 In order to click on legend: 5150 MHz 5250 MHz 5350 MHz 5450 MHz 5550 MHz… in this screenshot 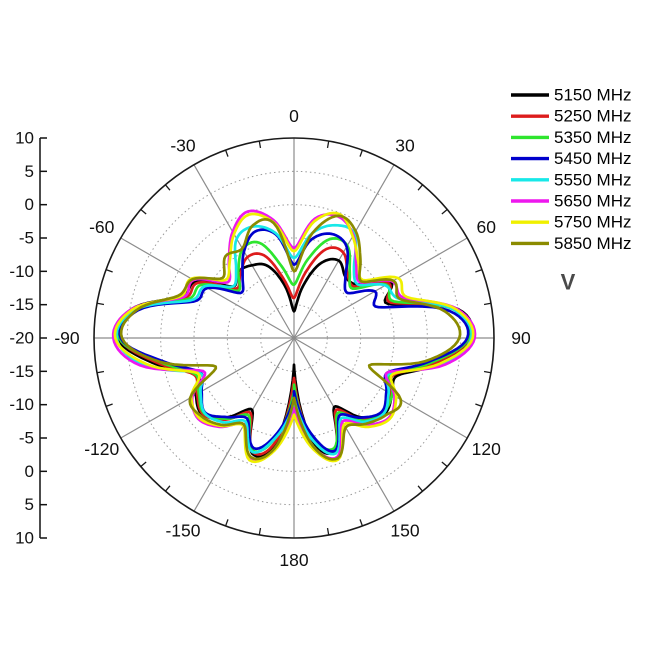, I will do `click(571, 169)`.